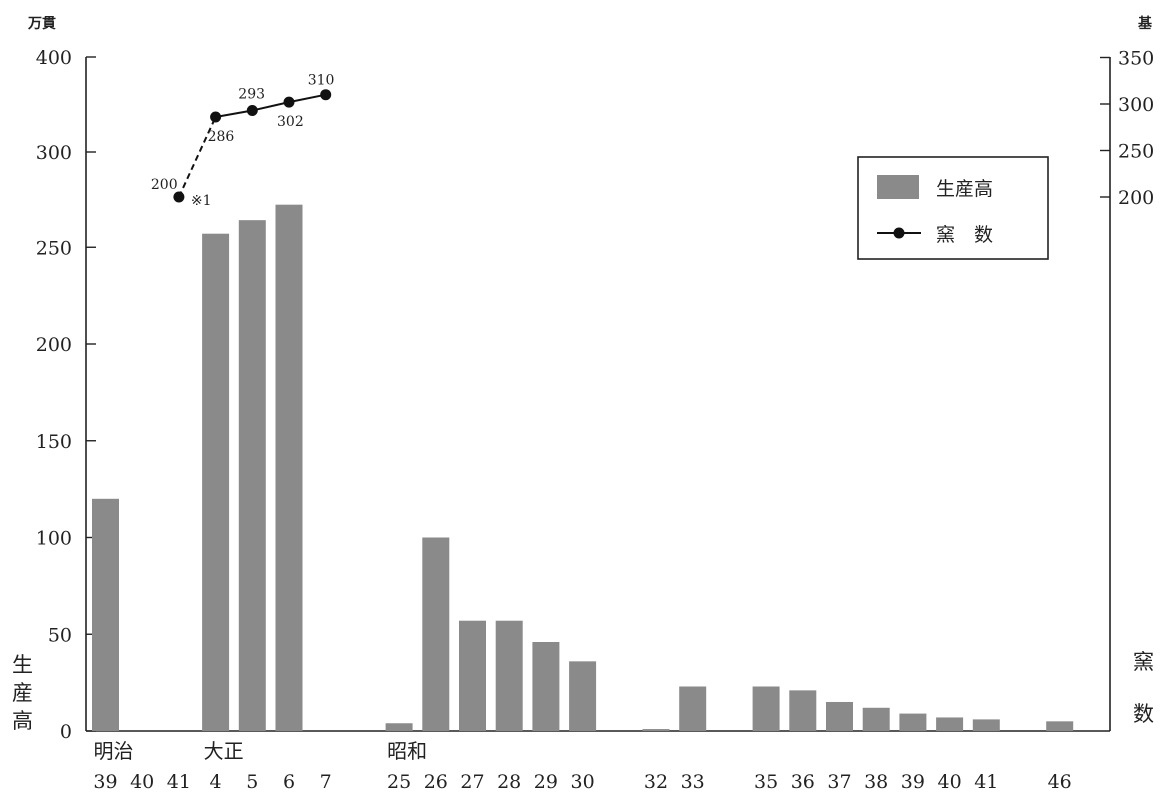 This screenshot has height=794, width=1163. What do you see at coordinates (583, 782) in the screenshot?
I see `x-tick-label: 30` at bounding box center [583, 782].